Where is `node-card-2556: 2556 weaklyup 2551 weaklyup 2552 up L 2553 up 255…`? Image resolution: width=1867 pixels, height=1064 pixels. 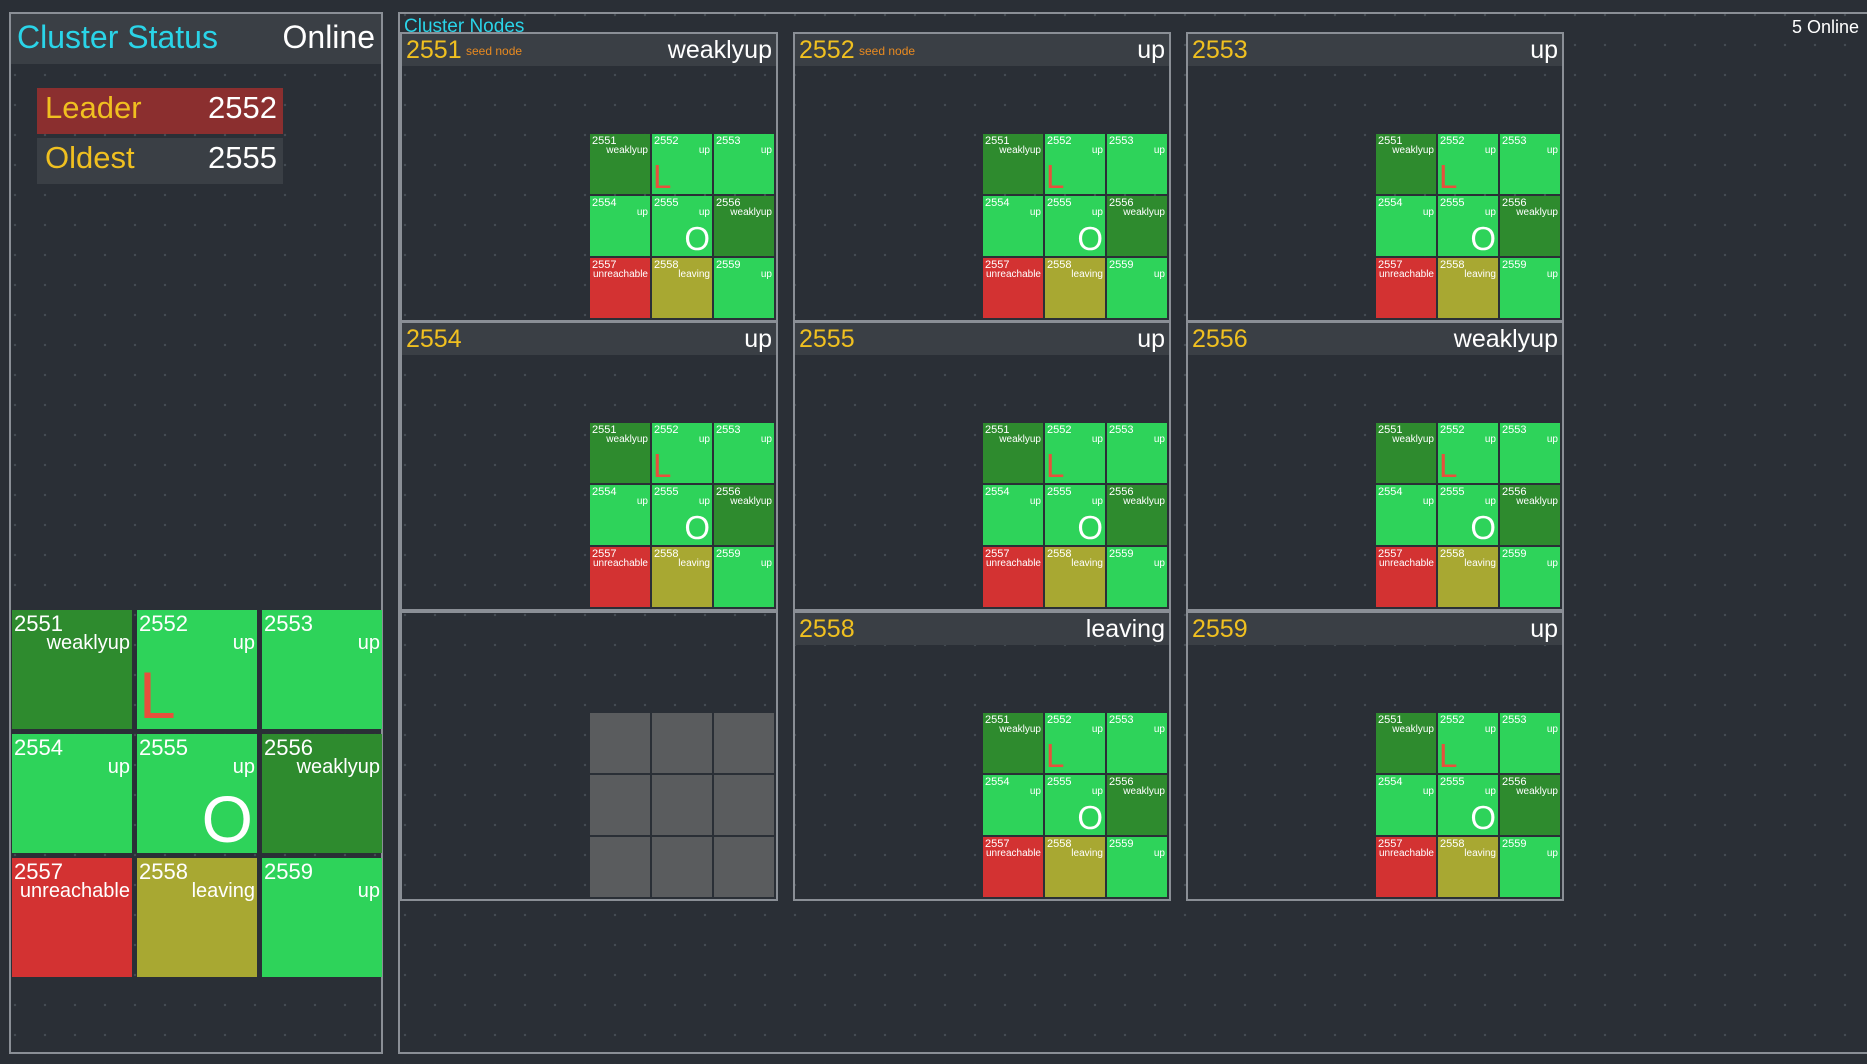
node-card-2556: 2556 weaklyup 2551 weaklyup 2552 up L 2553 up 255… is located at coordinates (1375, 466).